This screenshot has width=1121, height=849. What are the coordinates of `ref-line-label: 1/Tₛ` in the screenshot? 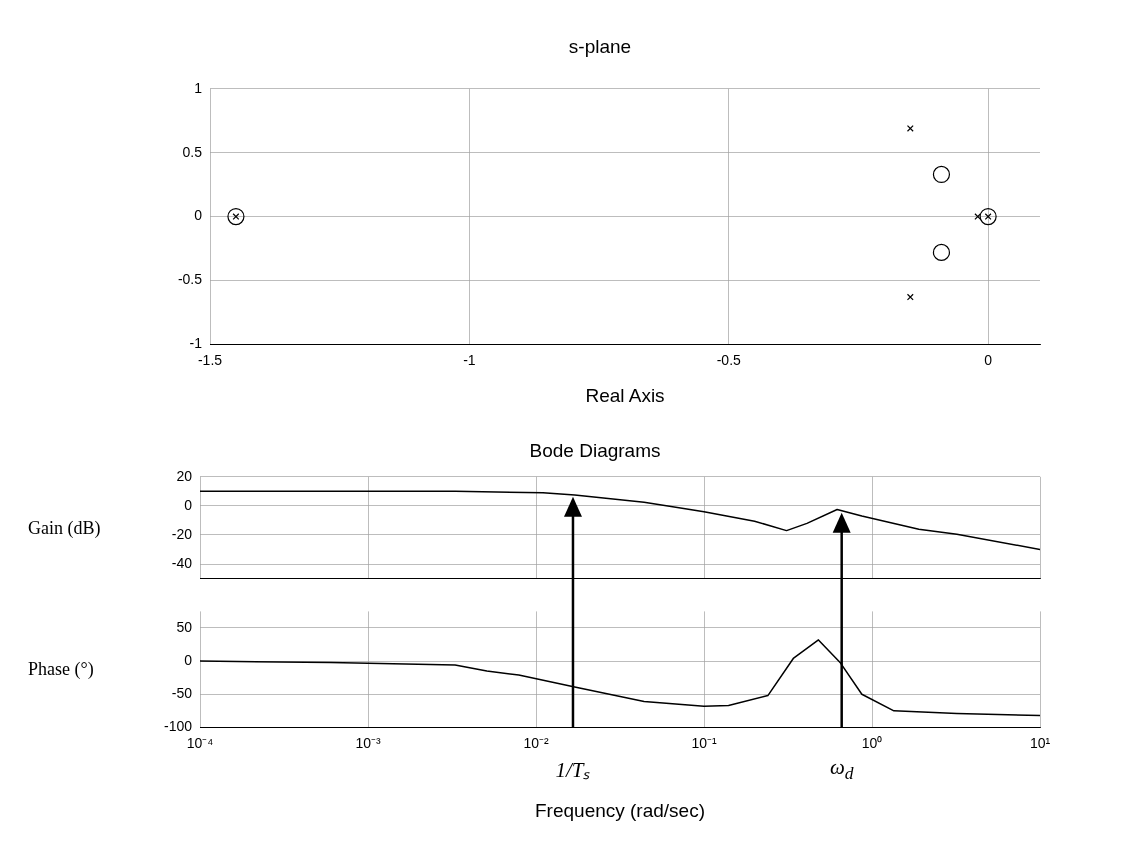 It's located at (573, 770).